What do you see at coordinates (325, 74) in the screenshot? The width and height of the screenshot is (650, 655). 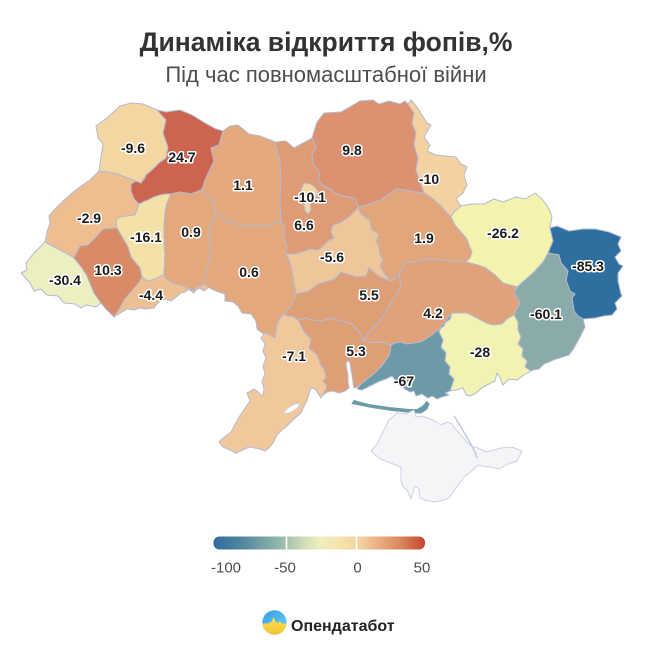 I see `svg-text: Під час повномасштабної війни` at bounding box center [325, 74].